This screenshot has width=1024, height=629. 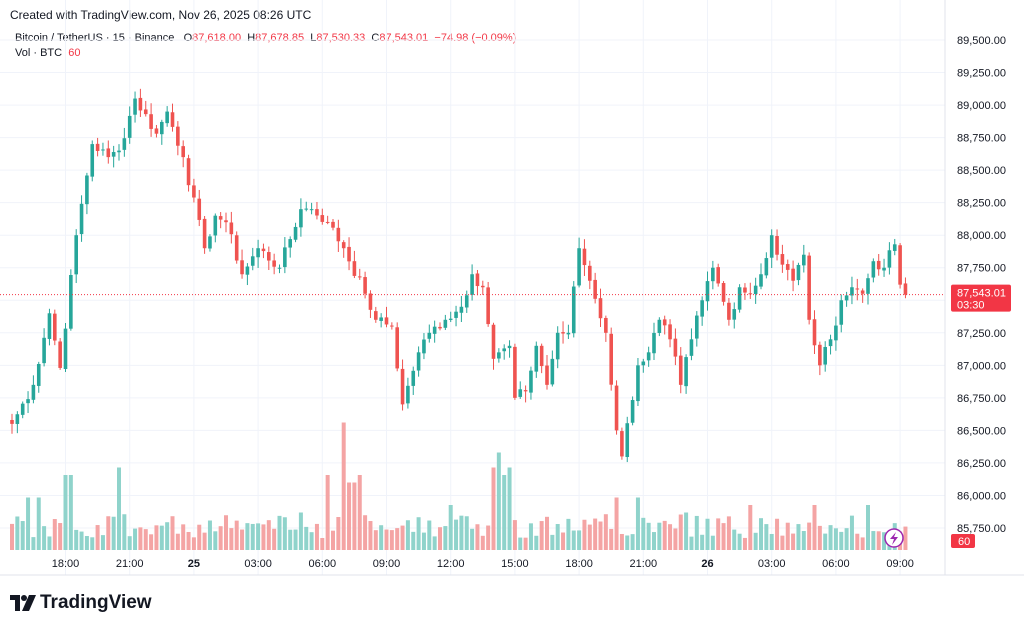 I want to click on lightning-icon, so click(x=894, y=538).